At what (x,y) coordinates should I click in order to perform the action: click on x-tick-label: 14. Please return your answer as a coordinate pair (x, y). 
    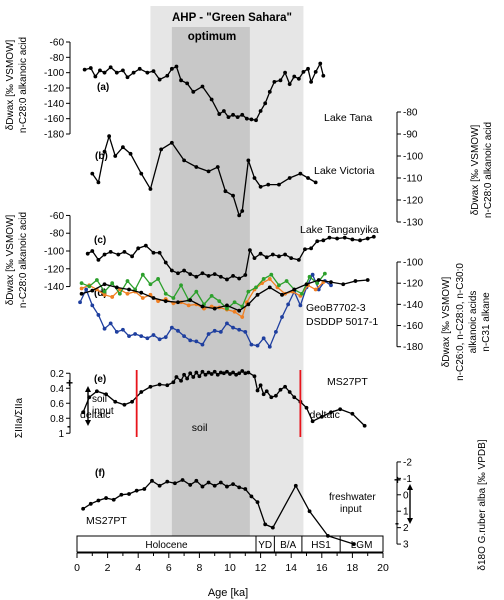
    Looking at the image, I should click on (291, 568).